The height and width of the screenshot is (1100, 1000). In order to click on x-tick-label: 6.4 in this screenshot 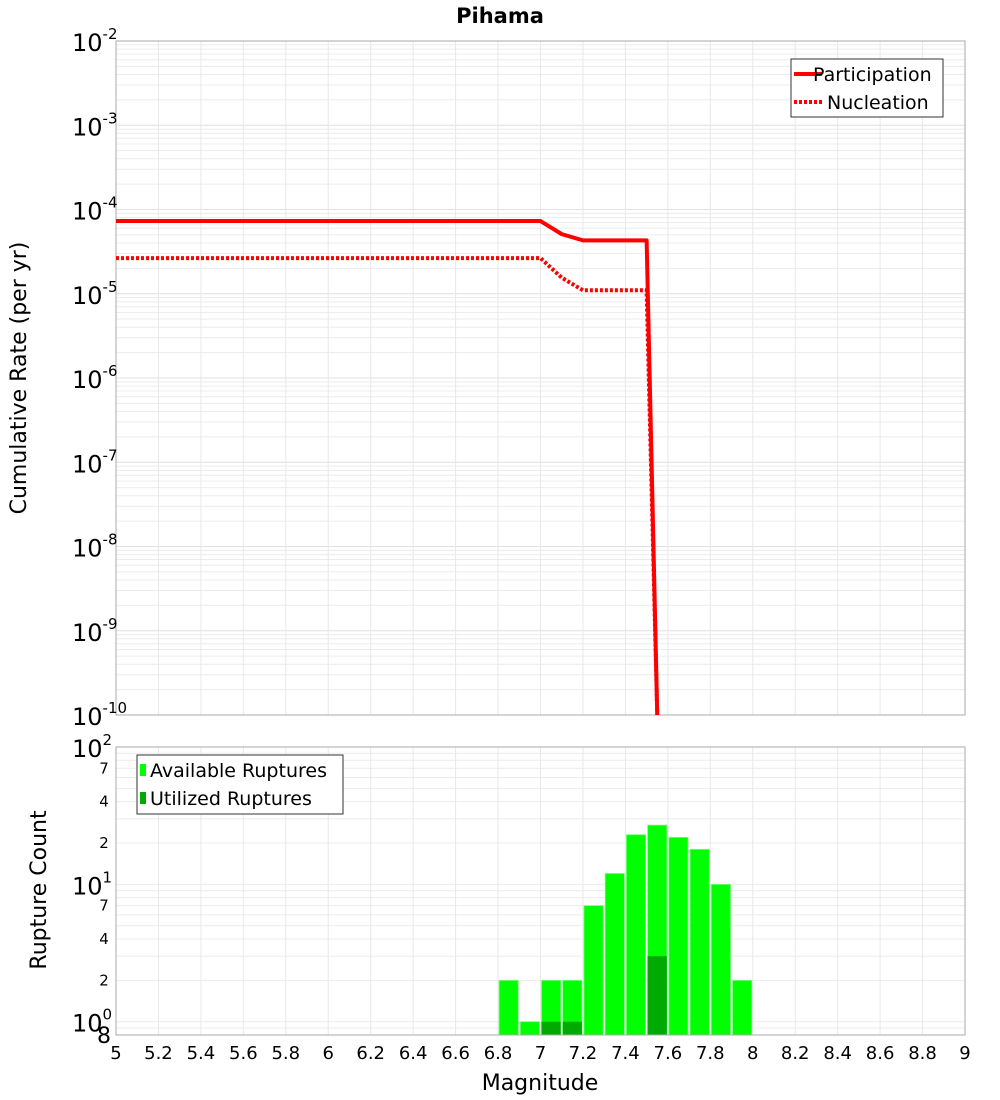, I will do `click(413, 1053)`.